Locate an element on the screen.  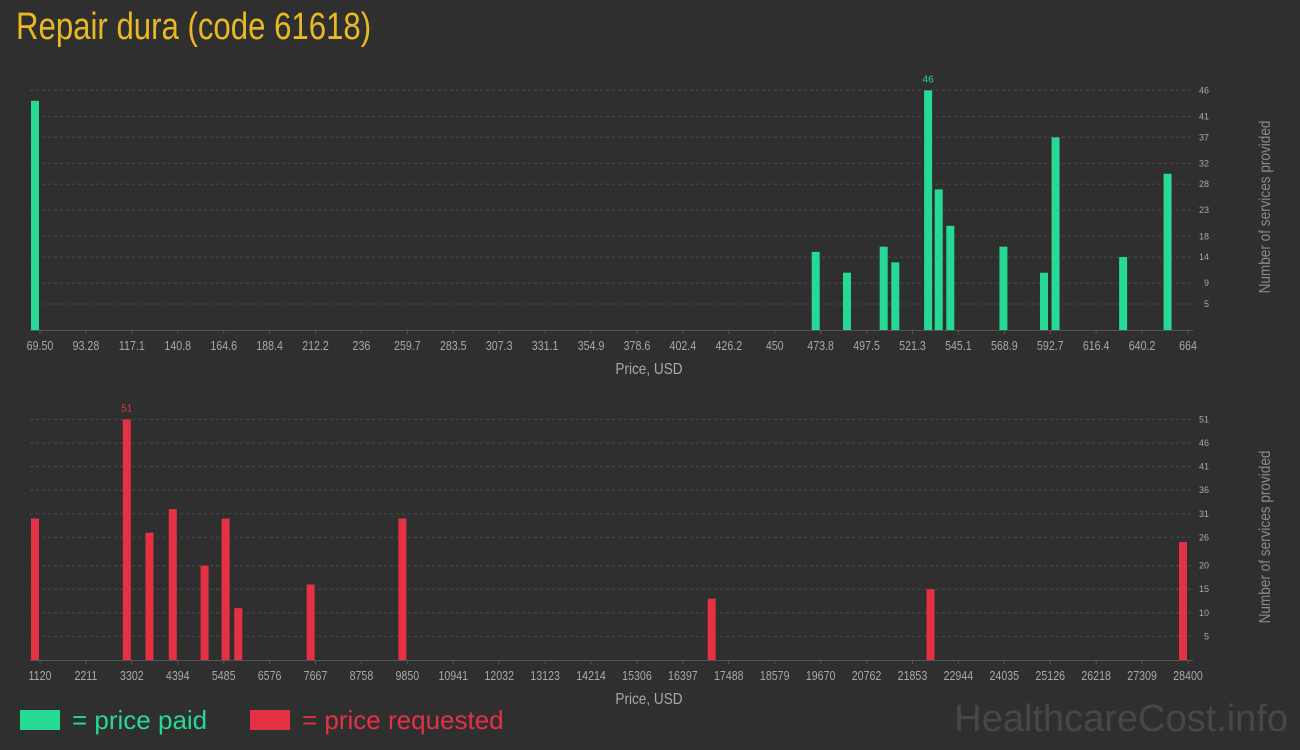
peak-data-label: 46 is located at coordinates (929, 79).